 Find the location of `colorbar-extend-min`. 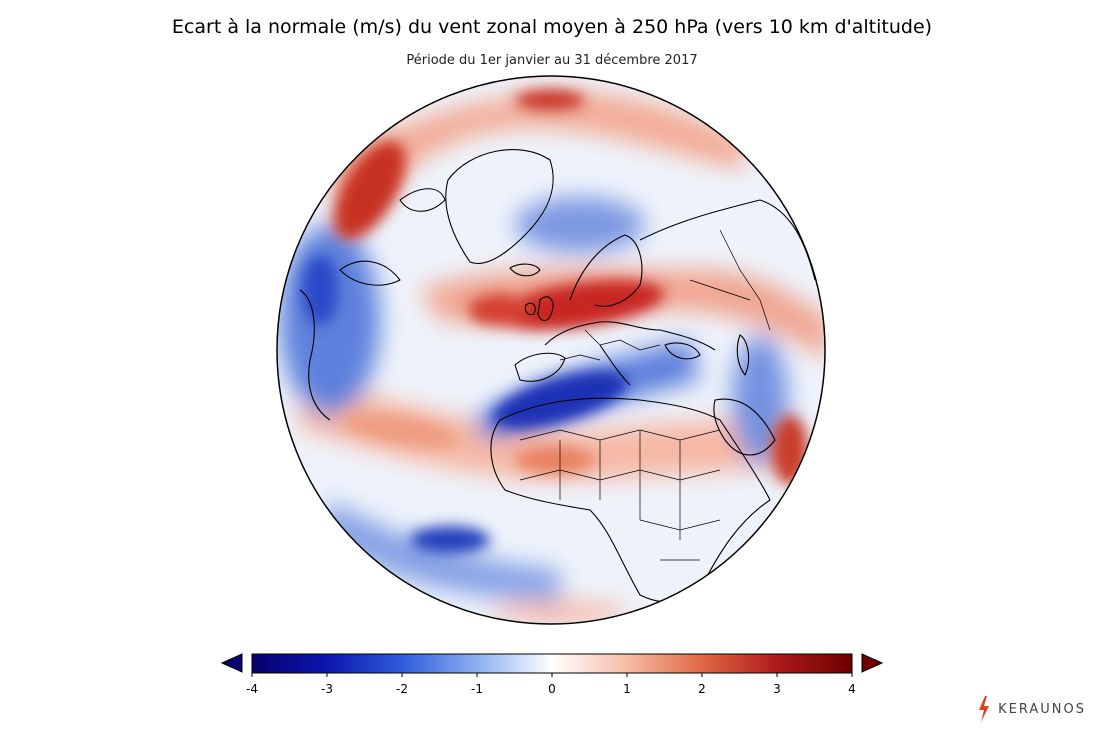

colorbar-extend-min is located at coordinates (231, 663).